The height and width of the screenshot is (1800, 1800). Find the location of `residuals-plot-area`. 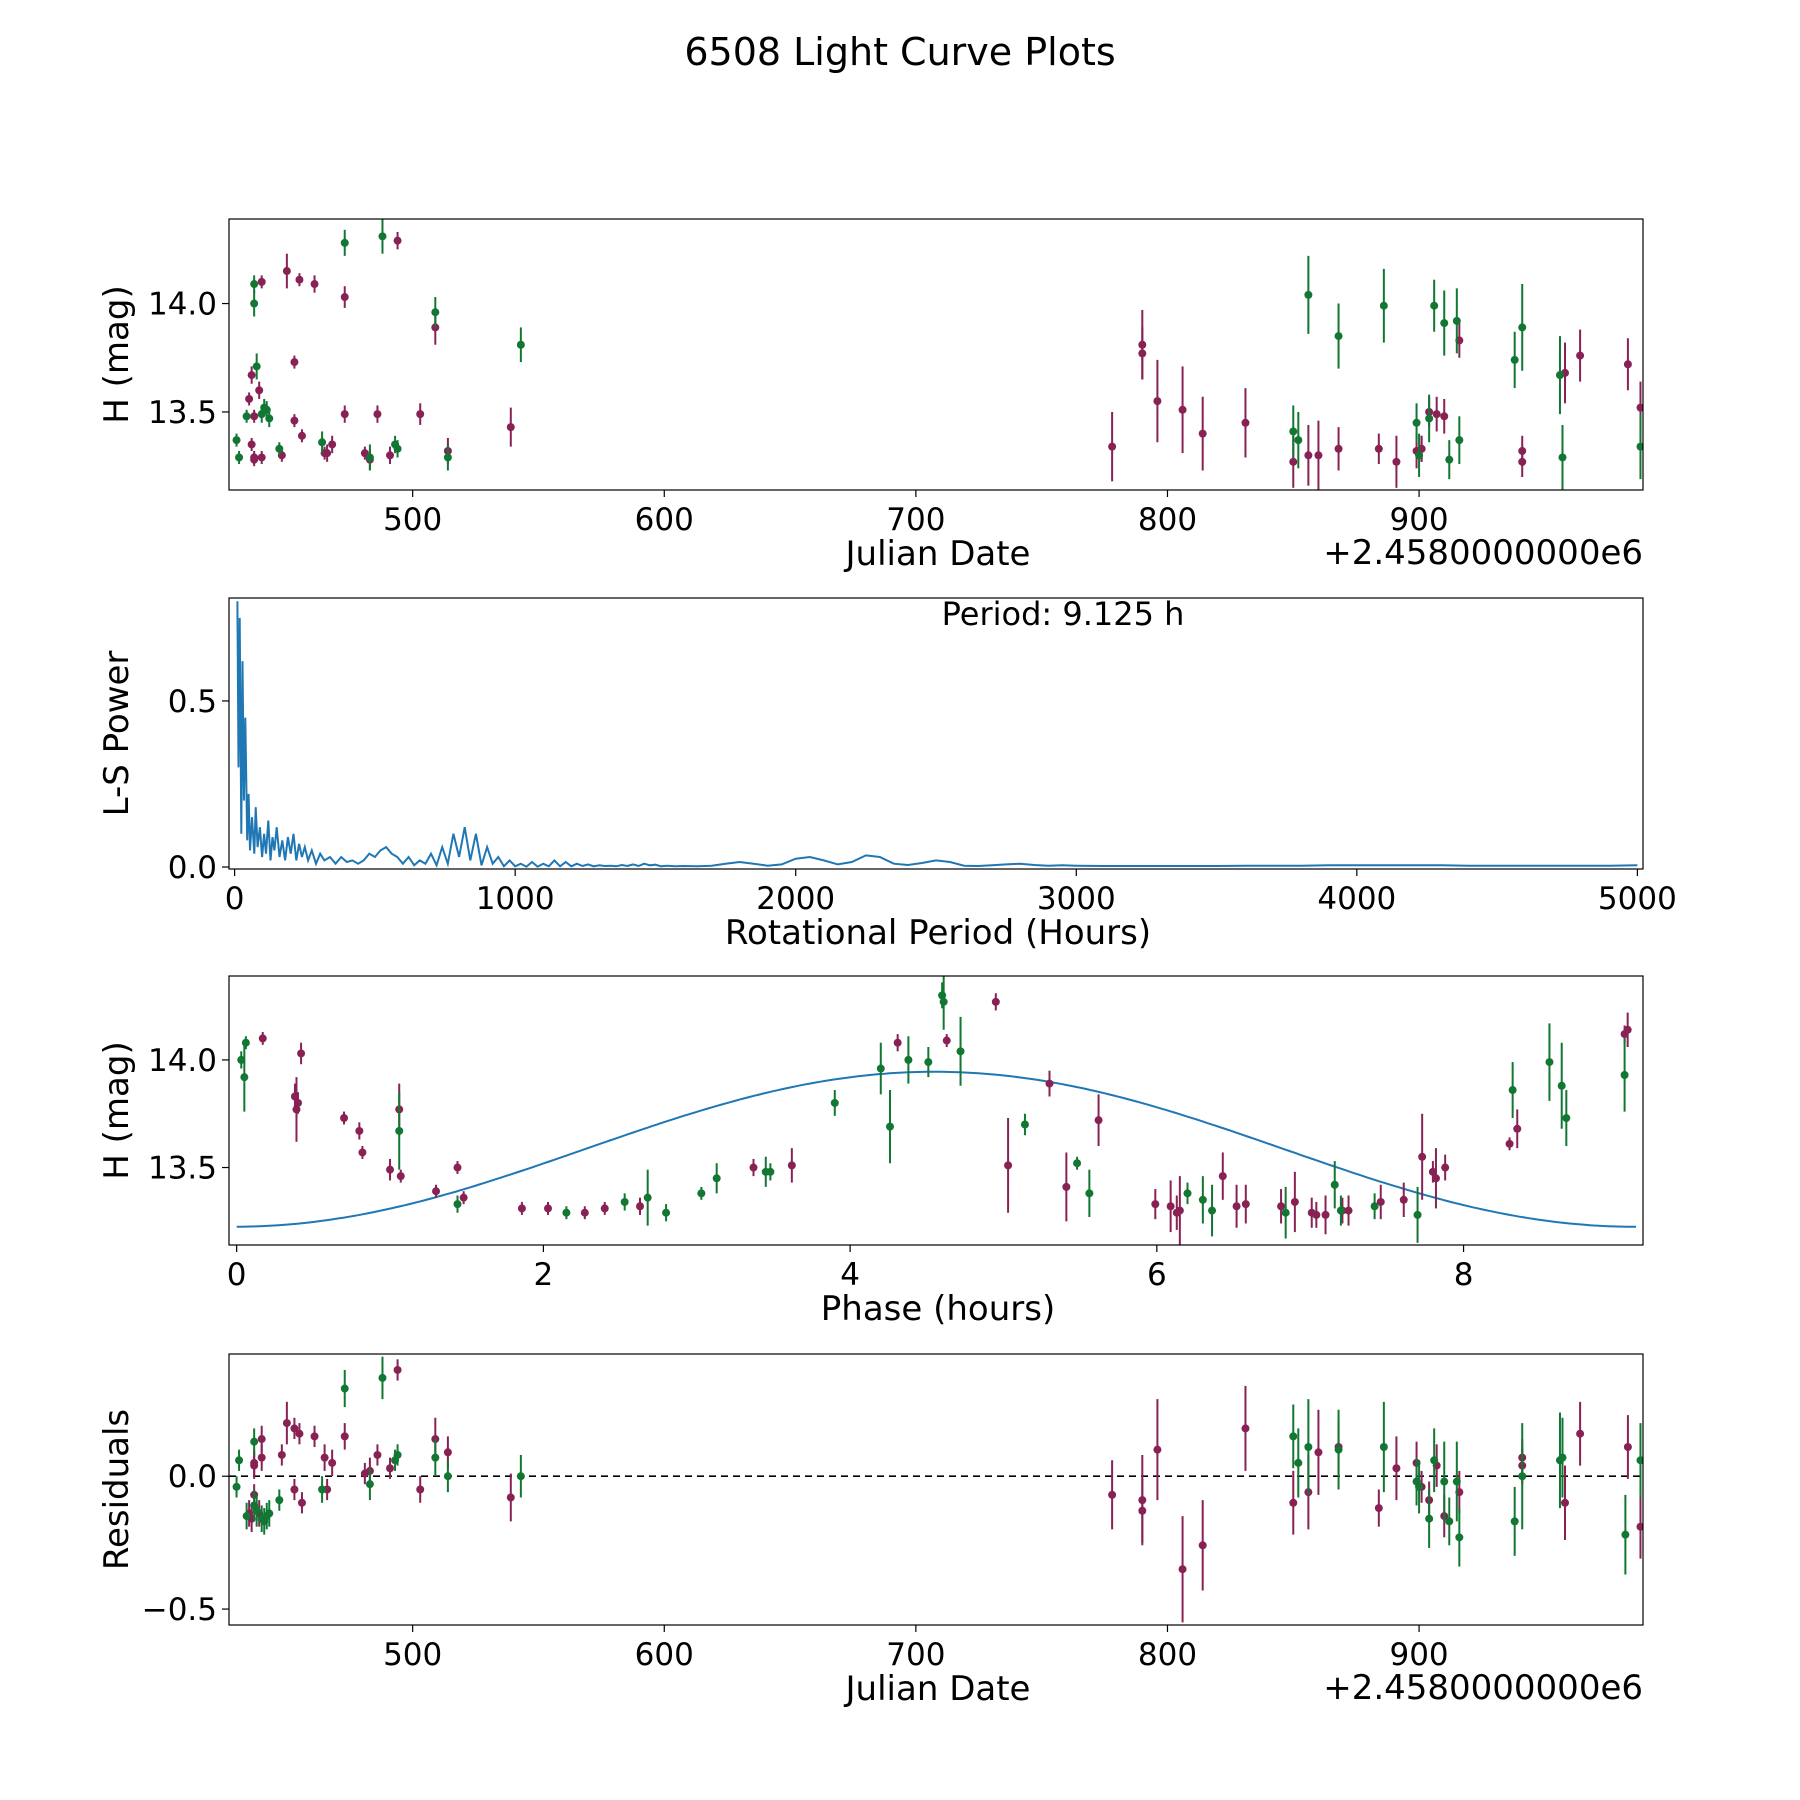

residuals-plot-area is located at coordinates (936, 1489).